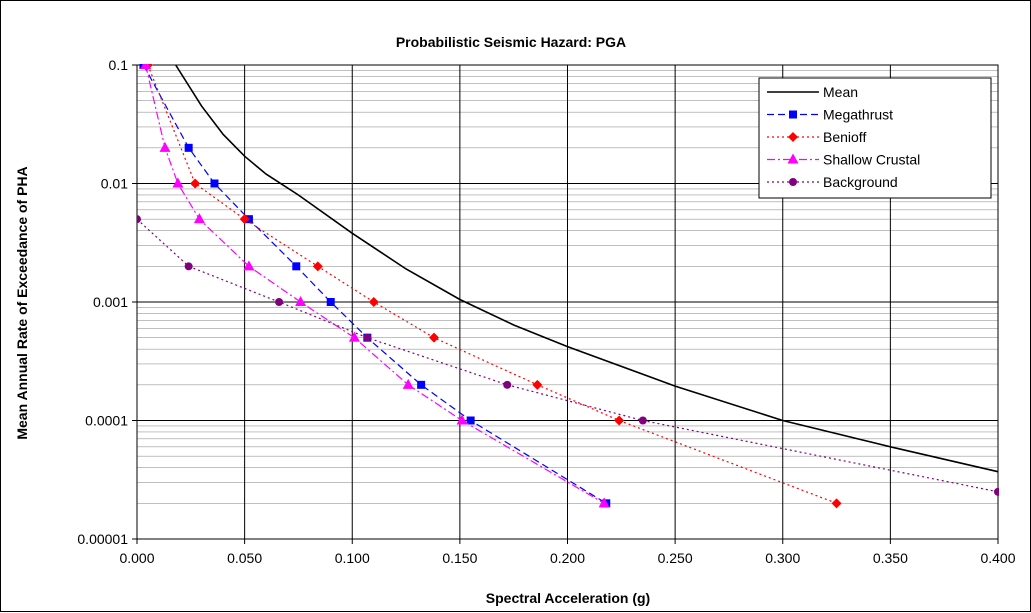 The height and width of the screenshot is (613, 1031). Describe the element at coordinates (782, 558) in the screenshot. I see `x-tick-label: 0.300` at that location.